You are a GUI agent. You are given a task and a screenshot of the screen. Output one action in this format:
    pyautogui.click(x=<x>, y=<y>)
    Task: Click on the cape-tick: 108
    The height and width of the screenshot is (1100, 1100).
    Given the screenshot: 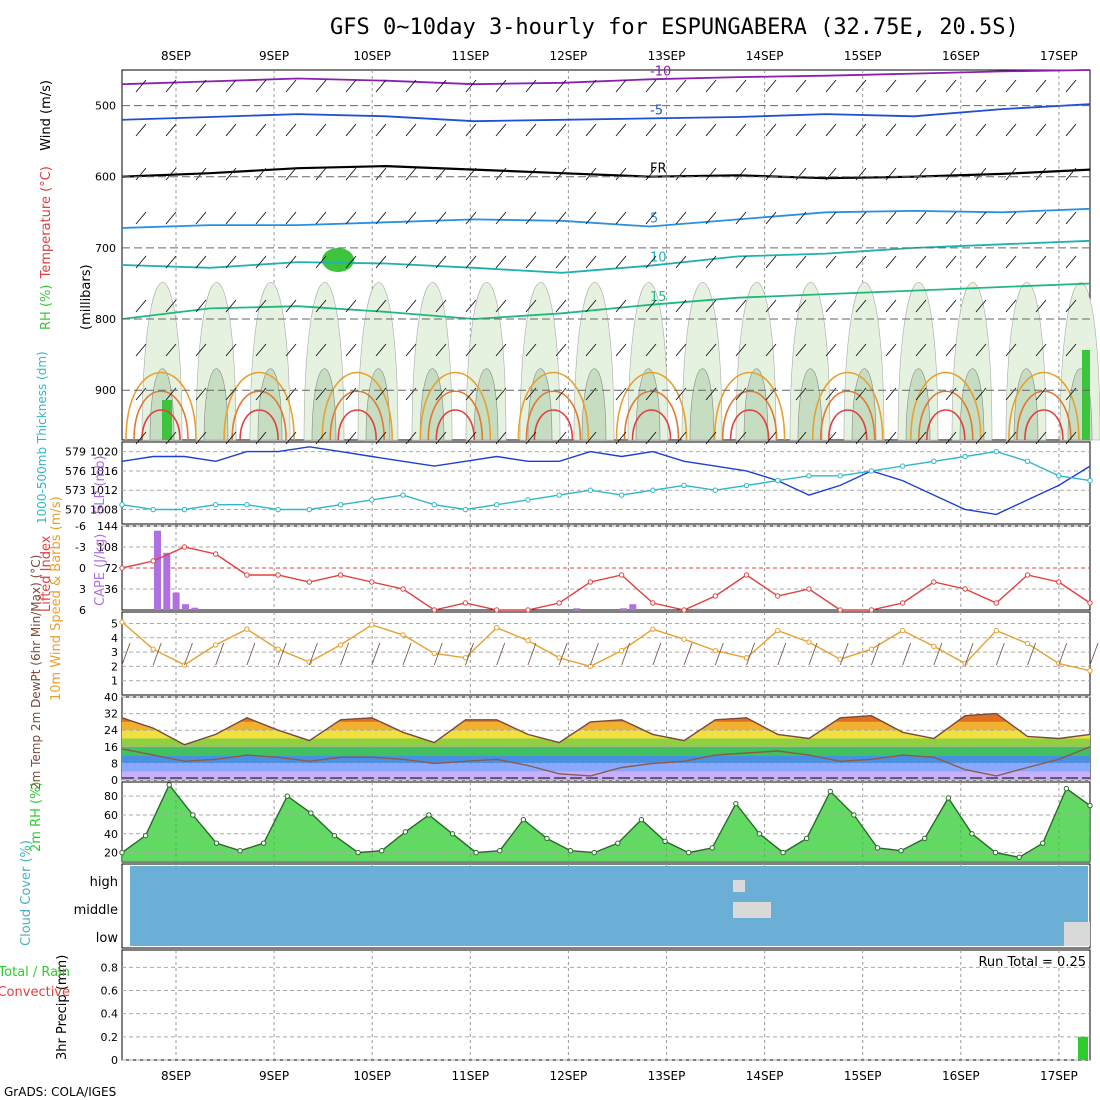 What is the action you would take?
    pyautogui.click(x=107, y=547)
    